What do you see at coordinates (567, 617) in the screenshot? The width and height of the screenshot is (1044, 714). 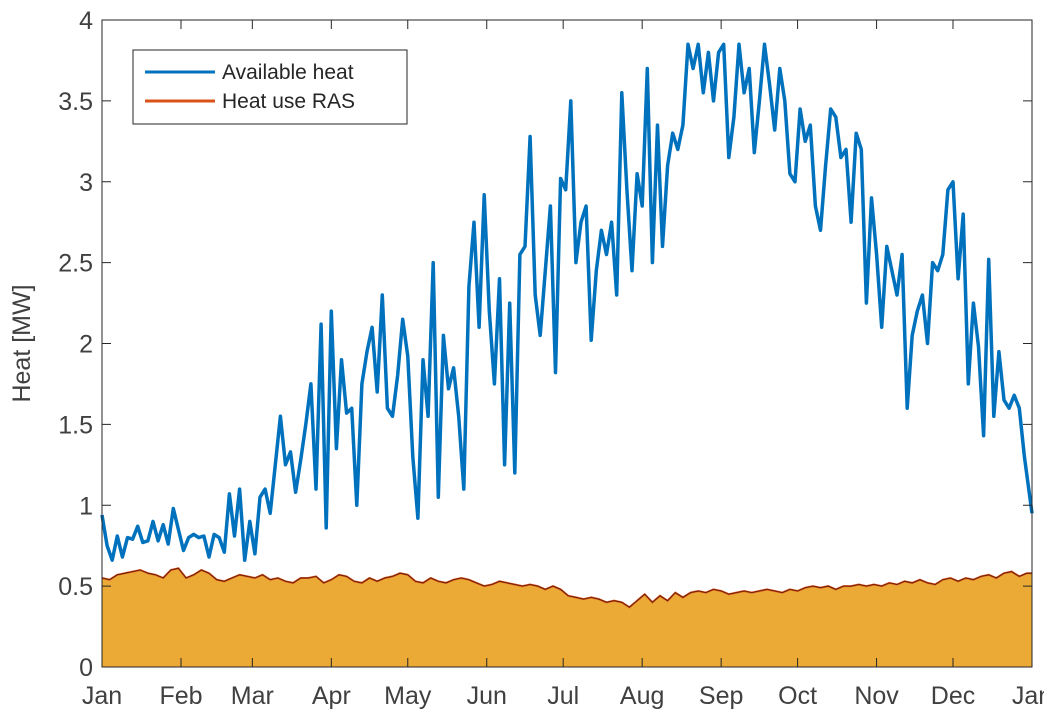 I see `series-area-heat-use-ras` at bounding box center [567, 617].